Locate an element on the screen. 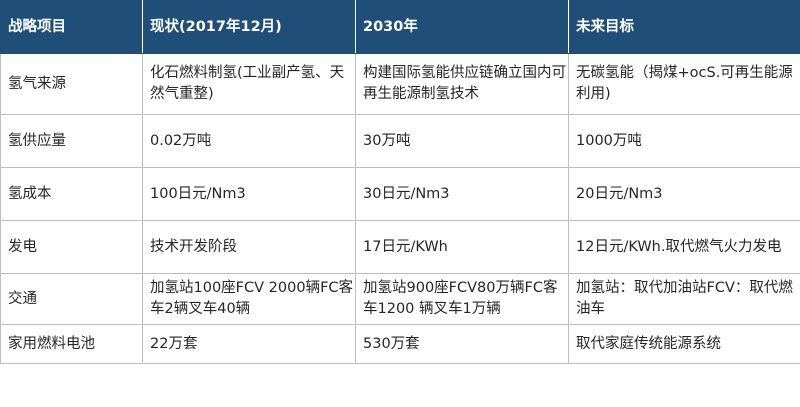 The height and width of the screenshot is (407, 800). table-row: 发电 技术开发阶段 17日元/KWh 12日元/KWh.取代燃气火力发电 is located at coordinates (400, 247).